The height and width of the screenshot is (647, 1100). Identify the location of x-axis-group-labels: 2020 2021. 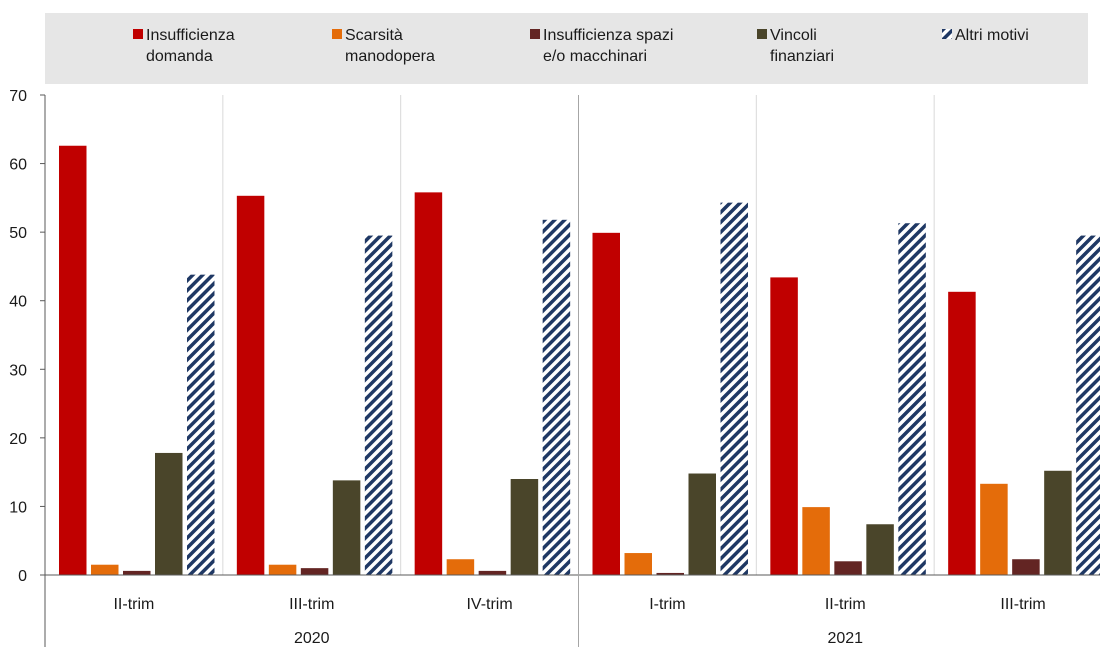
(578, 638).